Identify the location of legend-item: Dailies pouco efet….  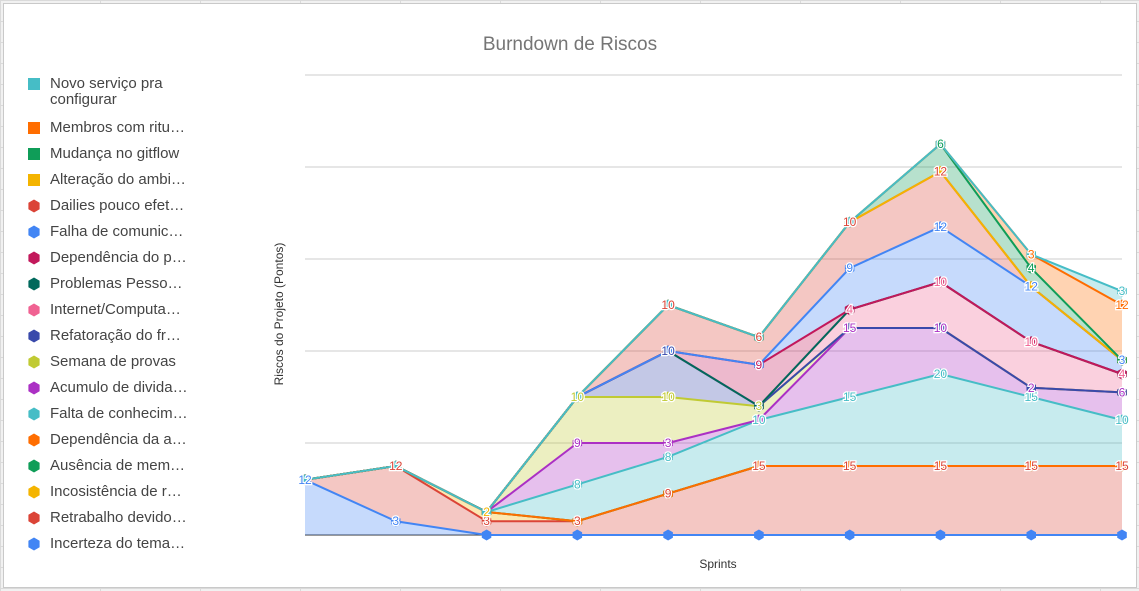
(110, 206).